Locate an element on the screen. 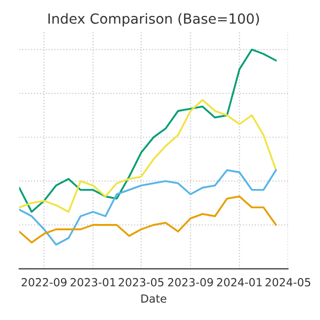  chart-title: Index Comparison (Base=100) is located at coordinates (153, 20).